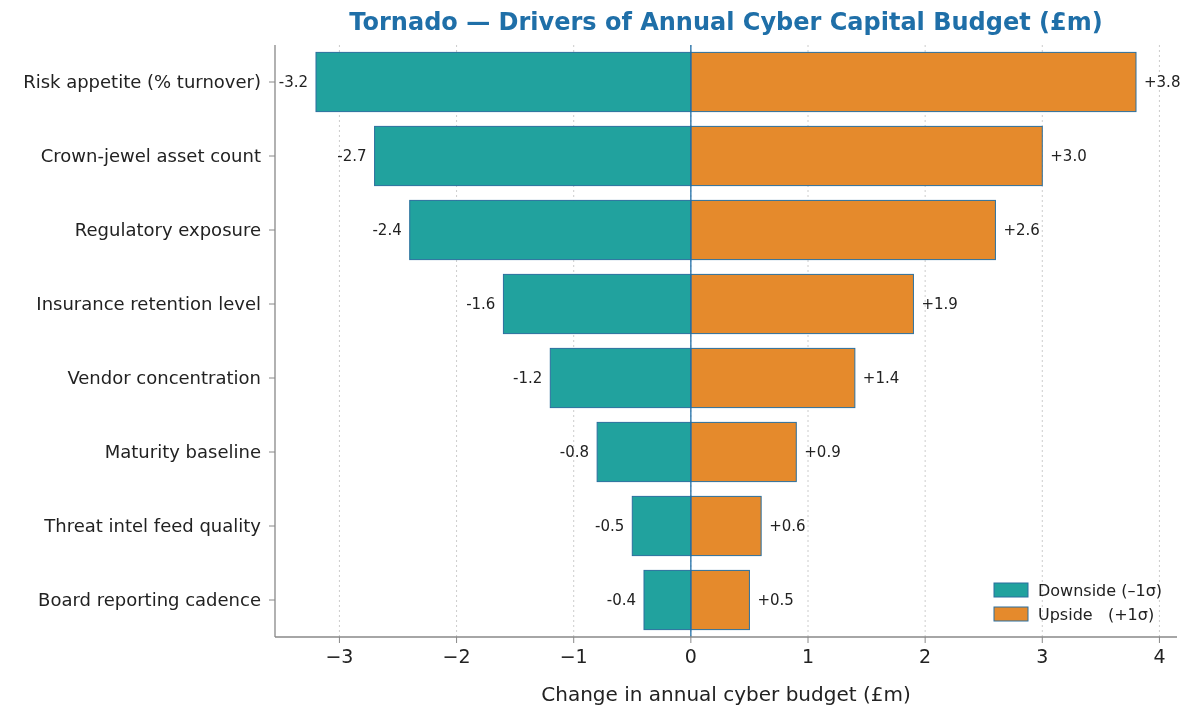  What do you see at coordinates (775, 600) in the screenshot?
I see `data-label: +0.5` at bounding box center [775, 600].